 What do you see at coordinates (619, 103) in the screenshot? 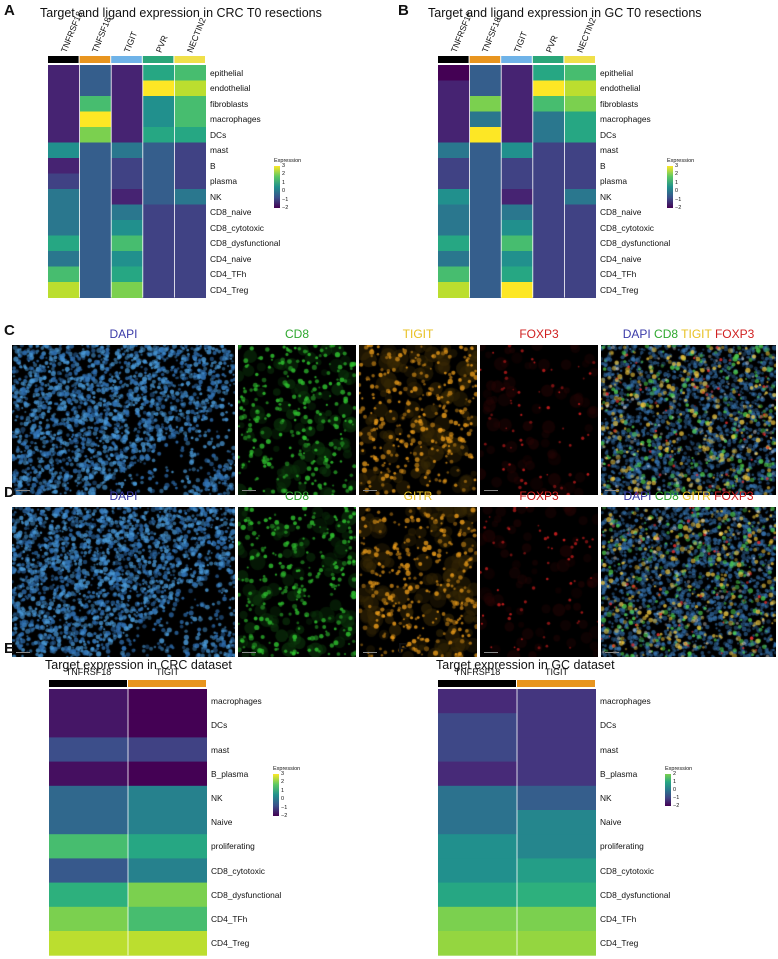
I see `row-label: fibroblasts` at bounding box center [619, 103].